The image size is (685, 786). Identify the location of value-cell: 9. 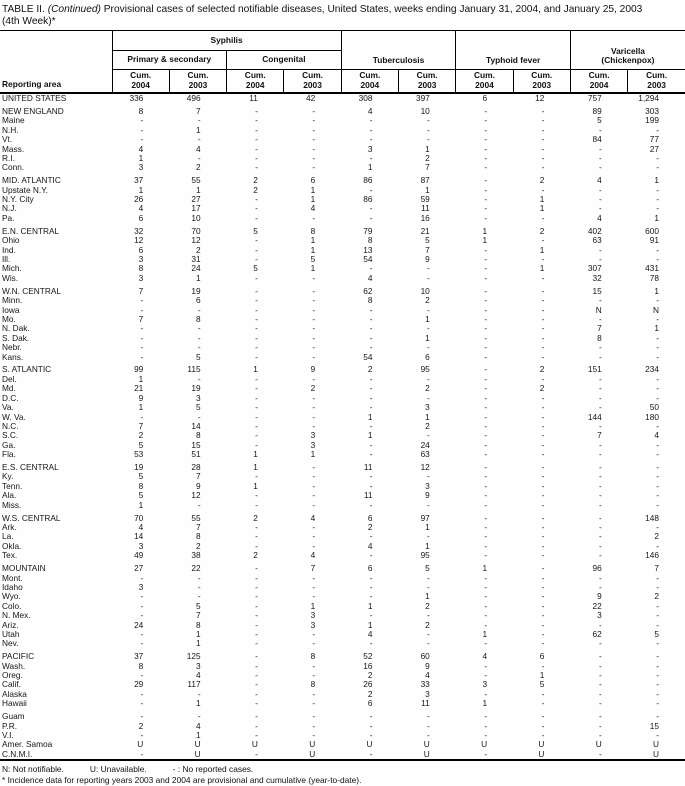
(141, 397).